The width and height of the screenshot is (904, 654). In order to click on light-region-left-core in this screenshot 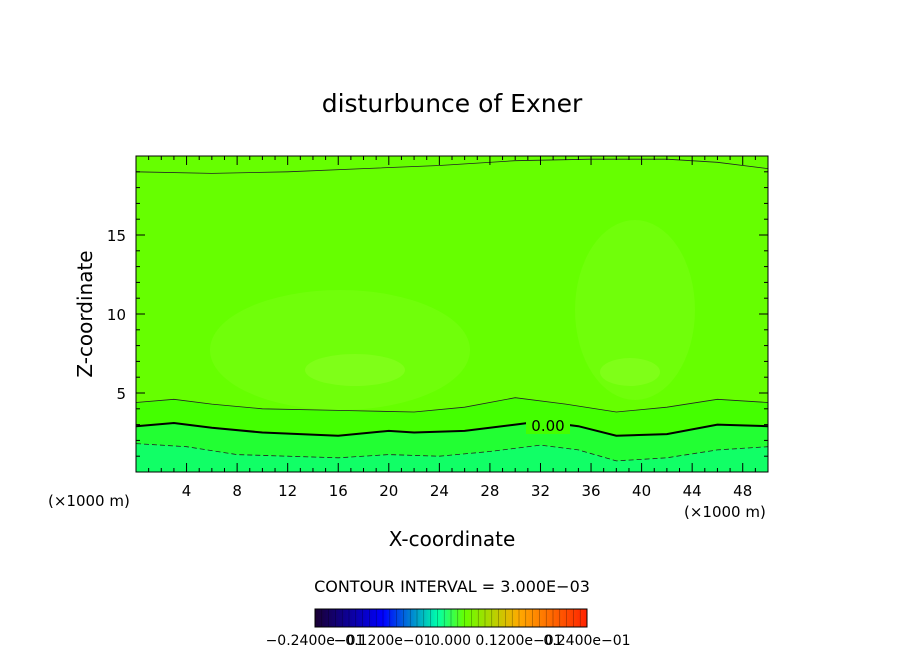, I will do `click(355, 370)`.